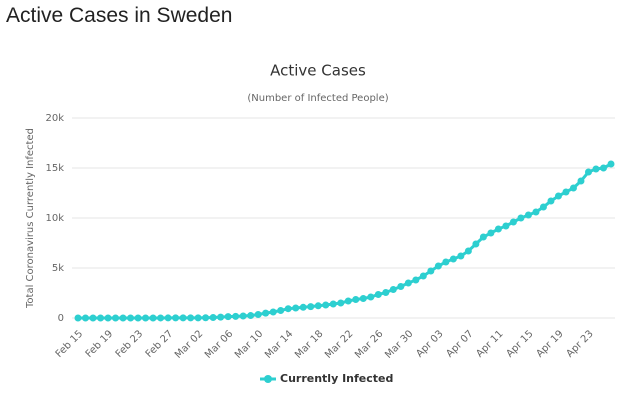  What do you see at coordinates (61, 318) in the screenshot?
I see `y-tick-label: 0` at bounding box center [61, 318].